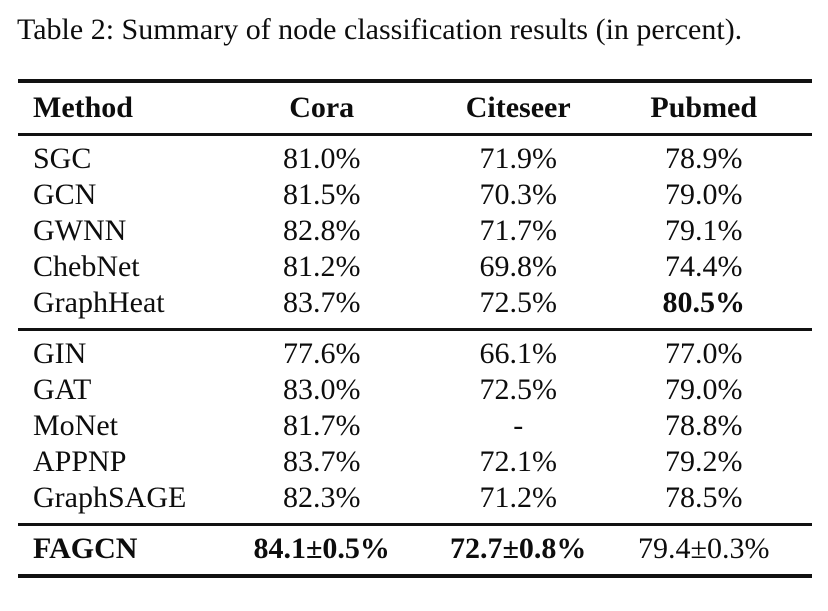 The height and width of the screenshot is (611, 828). What do you see at coordinates (518, 549) in the screenshot?
I see `cell-citeseer: 72.7±0.8%` at bounding box center [518, 549].